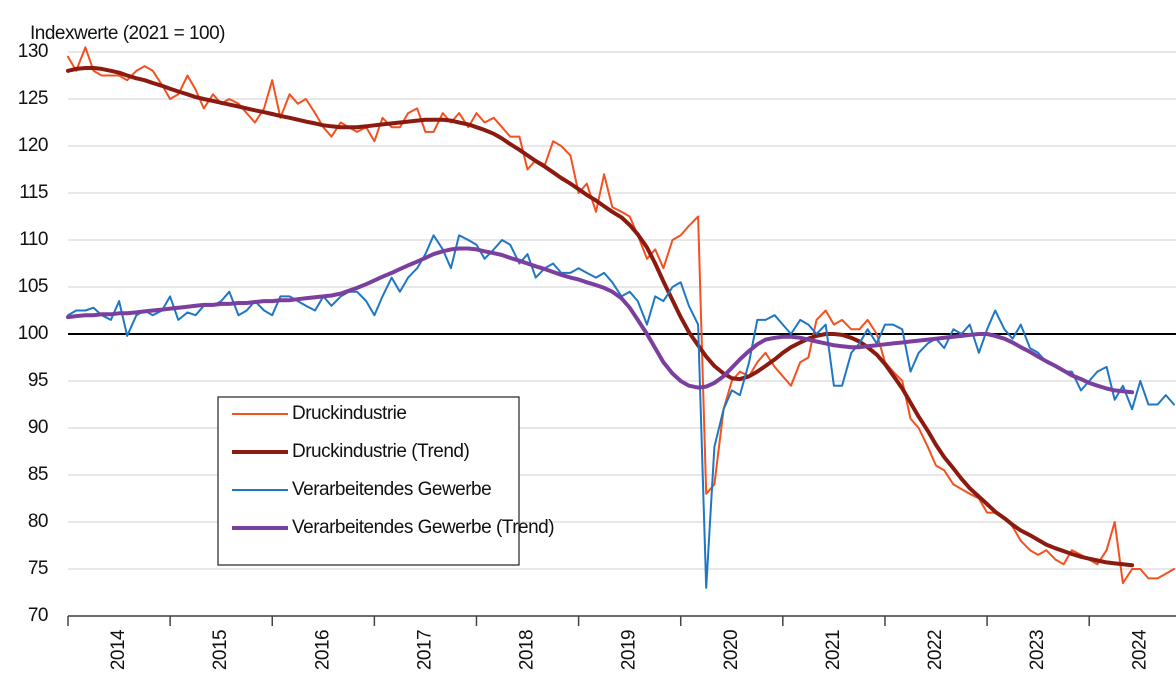 Image resolution: width=1176 pixels, height=677 pixels. Describe the element at coordinates (33, 51) in the screenshot. I see `y-tick-label: 130` at that location.